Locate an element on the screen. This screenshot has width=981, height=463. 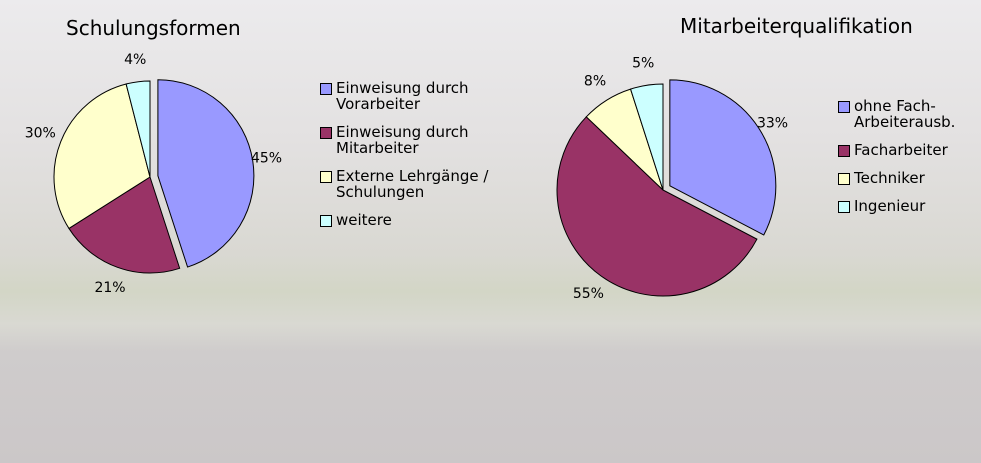
legend-label: Einweisung durch Mitarbeiter is located at coordinates (402, 140).